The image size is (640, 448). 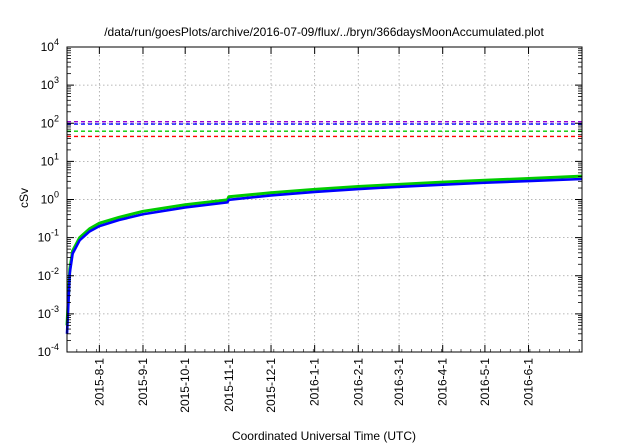 I want to click on x-tick-label: 2015-12-1, so click(x=271, y=385).